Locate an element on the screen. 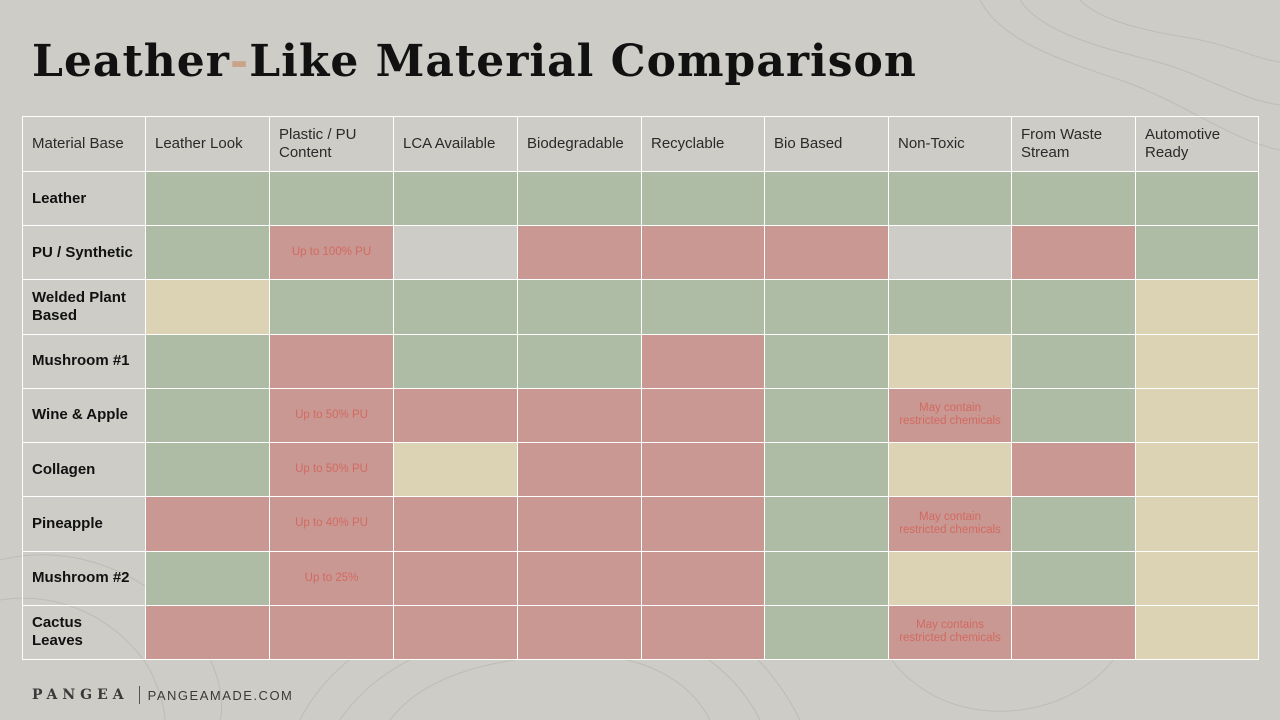 The image size is (1280, 720). material-name: Collagen is located at coordinates (84, 470).